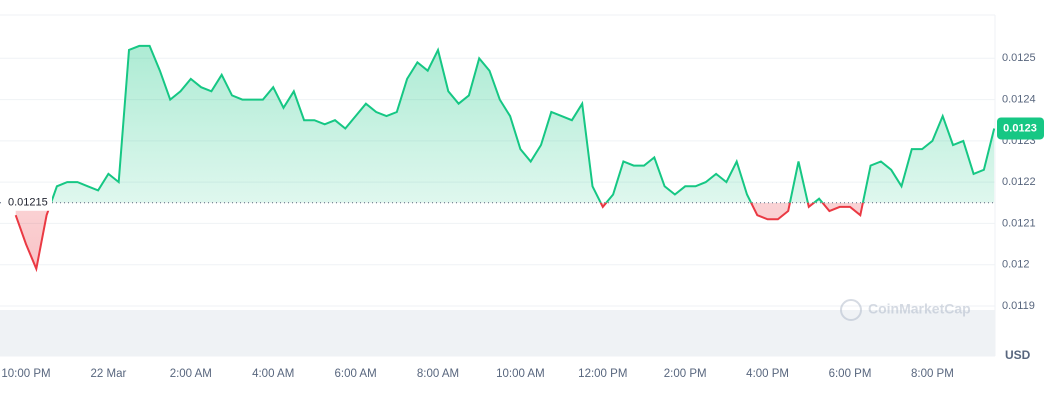  I want to click on y-tick-label: 0.012, so click(1016, 265).